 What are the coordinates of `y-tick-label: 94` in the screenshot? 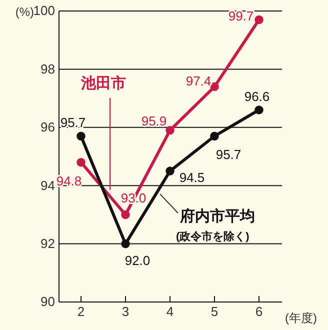 It's located at (47, 185).